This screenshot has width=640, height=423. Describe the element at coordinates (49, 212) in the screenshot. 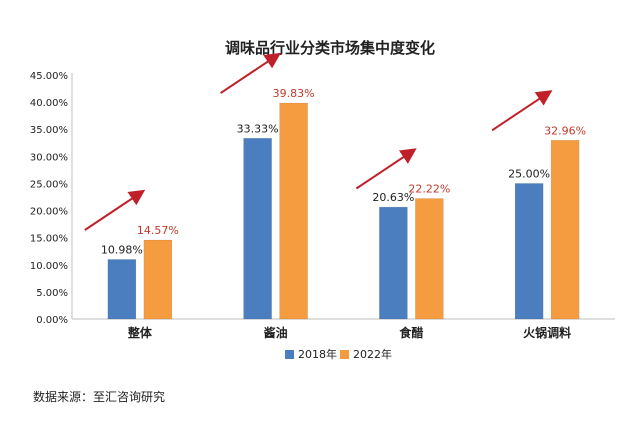

I see `y-tick-label: 20.00%` at that location.